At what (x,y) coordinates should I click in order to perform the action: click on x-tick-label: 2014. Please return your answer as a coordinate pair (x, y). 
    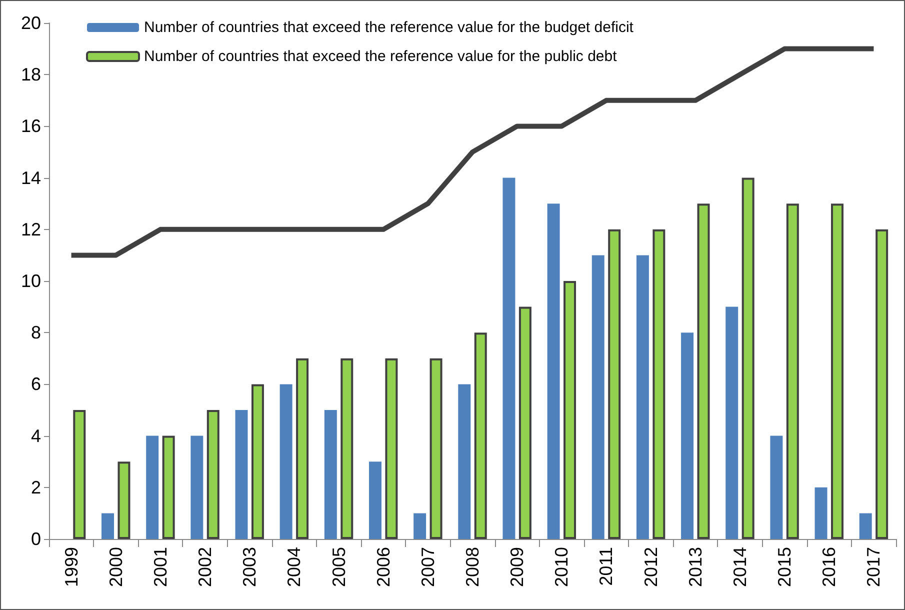
    Looking at the image, I should click on (740, 567).